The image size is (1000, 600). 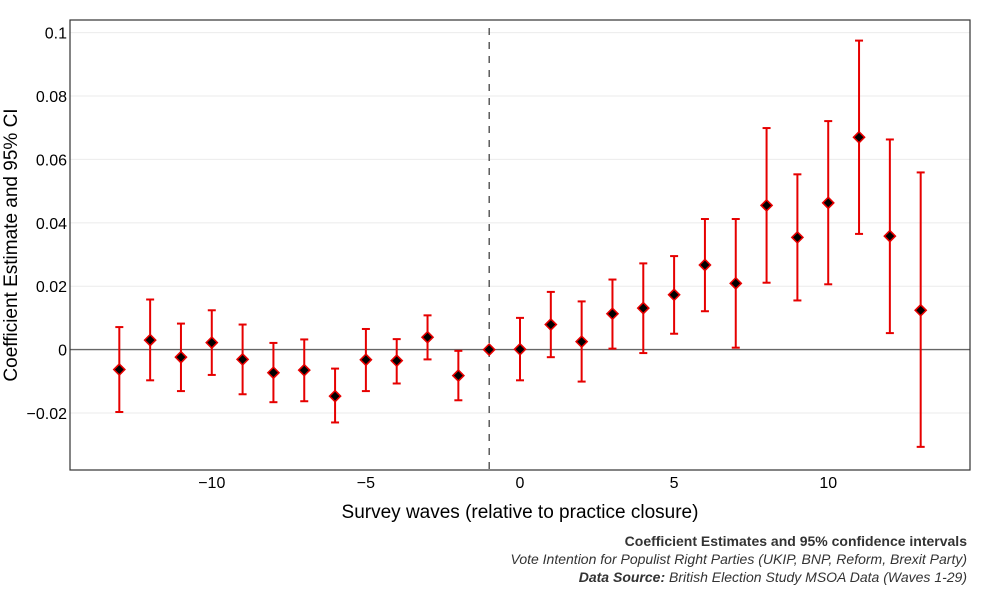 I want to click on y-tick-label: 0.04, so click(x=51, y=224).